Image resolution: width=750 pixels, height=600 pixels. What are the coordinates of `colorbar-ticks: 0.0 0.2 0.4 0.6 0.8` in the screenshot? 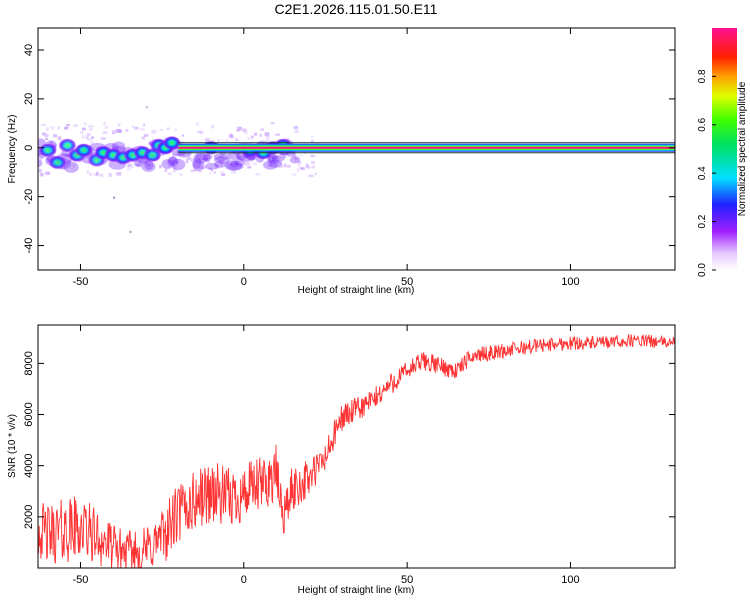 It's located at (706, 173).